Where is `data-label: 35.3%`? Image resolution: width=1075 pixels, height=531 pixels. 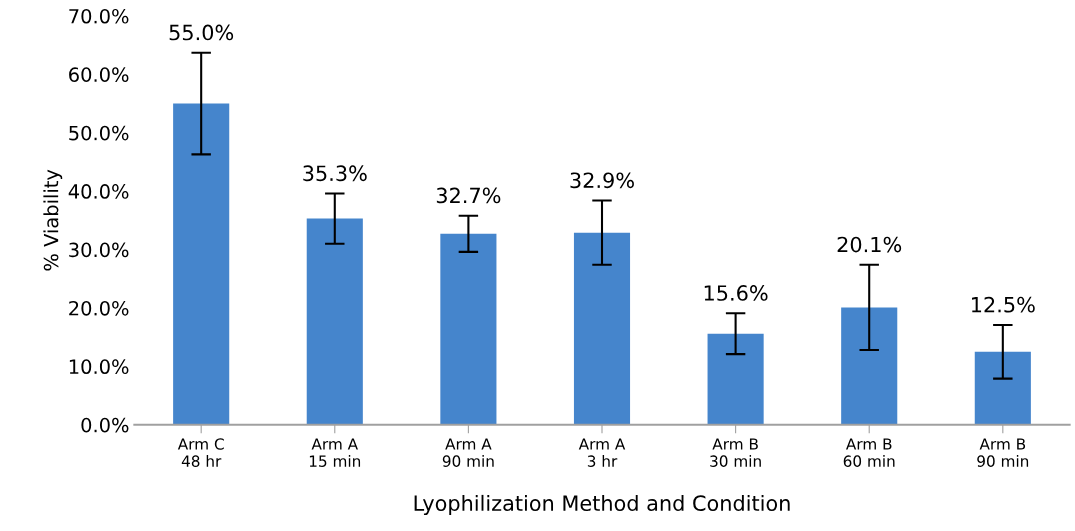 data-label: 35.3% is located at coordinates (335, 173).